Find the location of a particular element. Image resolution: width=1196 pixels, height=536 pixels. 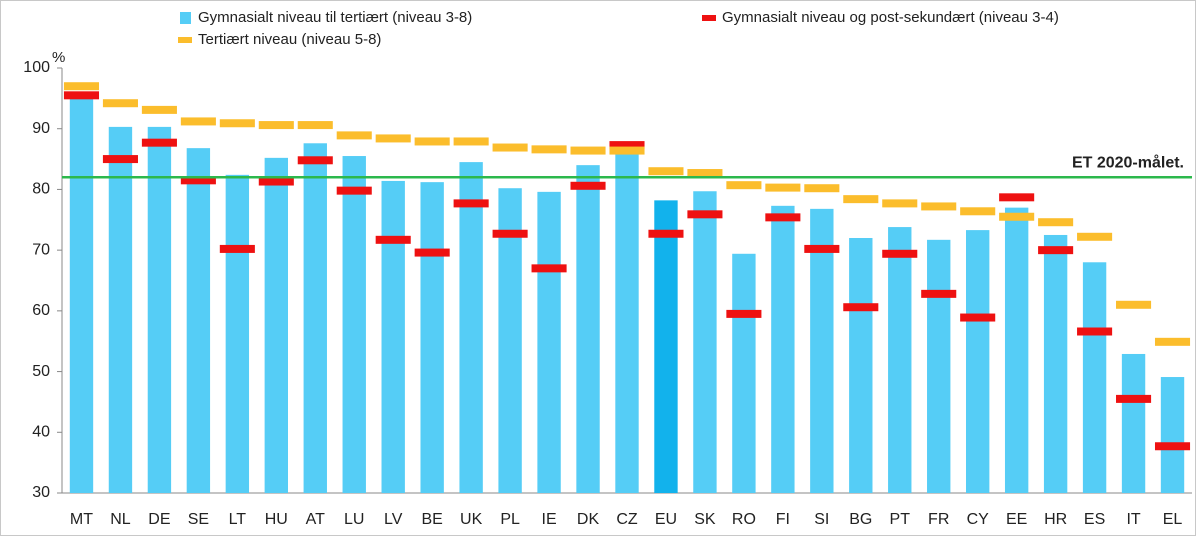

x-tick-label: SI is located at coordinates (821, 519).